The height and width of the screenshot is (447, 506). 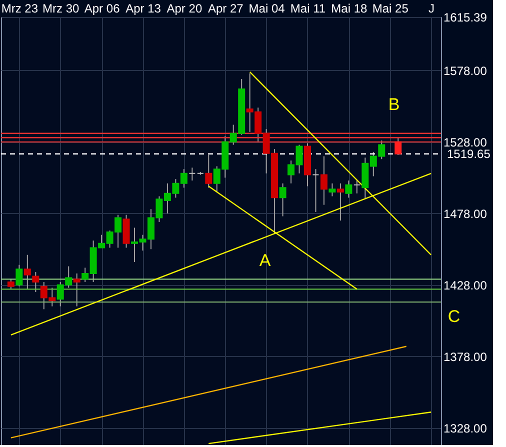 What do you see at coordinates (144, 9) in the screenshot?
I see `x-tick-label: Apr 13` at bounding box center [144, 9].